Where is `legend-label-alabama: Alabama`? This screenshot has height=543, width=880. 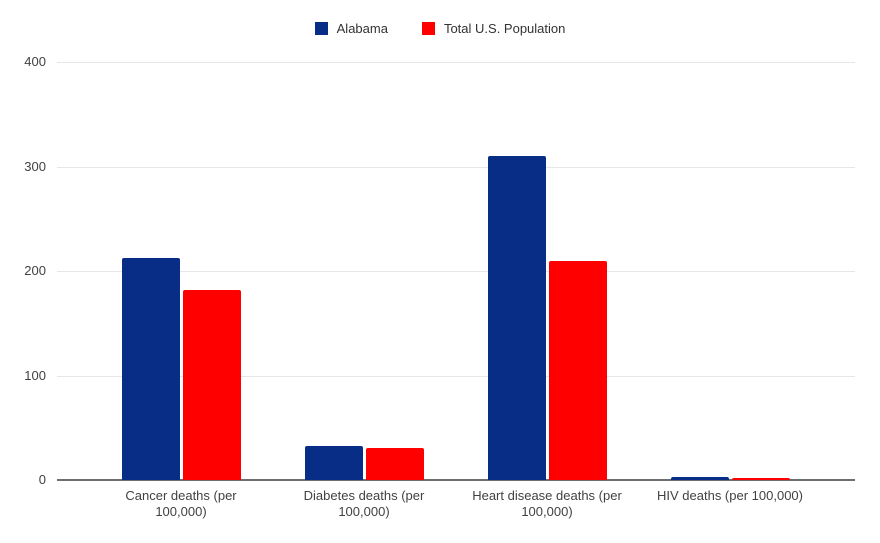 legend-label-alabama: Alabama is located at coordinates (362, 28).